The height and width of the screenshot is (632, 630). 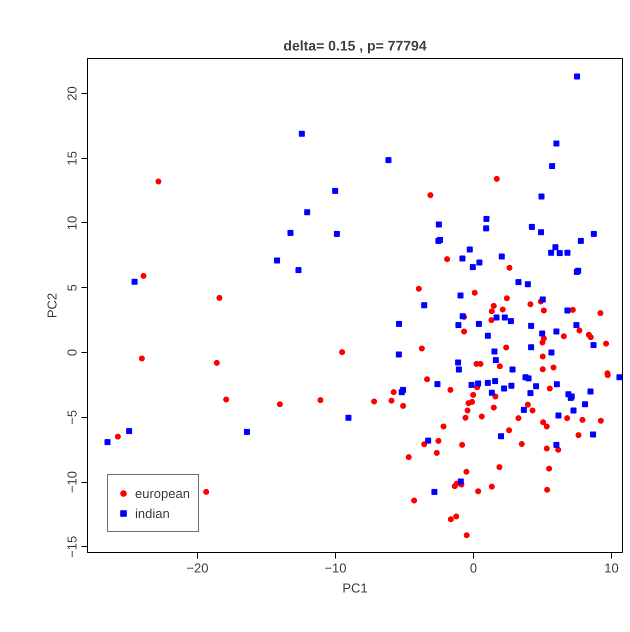 What do you see at coordinates (474, 568) in the screenshot?
I see `x-tick-label: 0` at bounding box center [474, 568].